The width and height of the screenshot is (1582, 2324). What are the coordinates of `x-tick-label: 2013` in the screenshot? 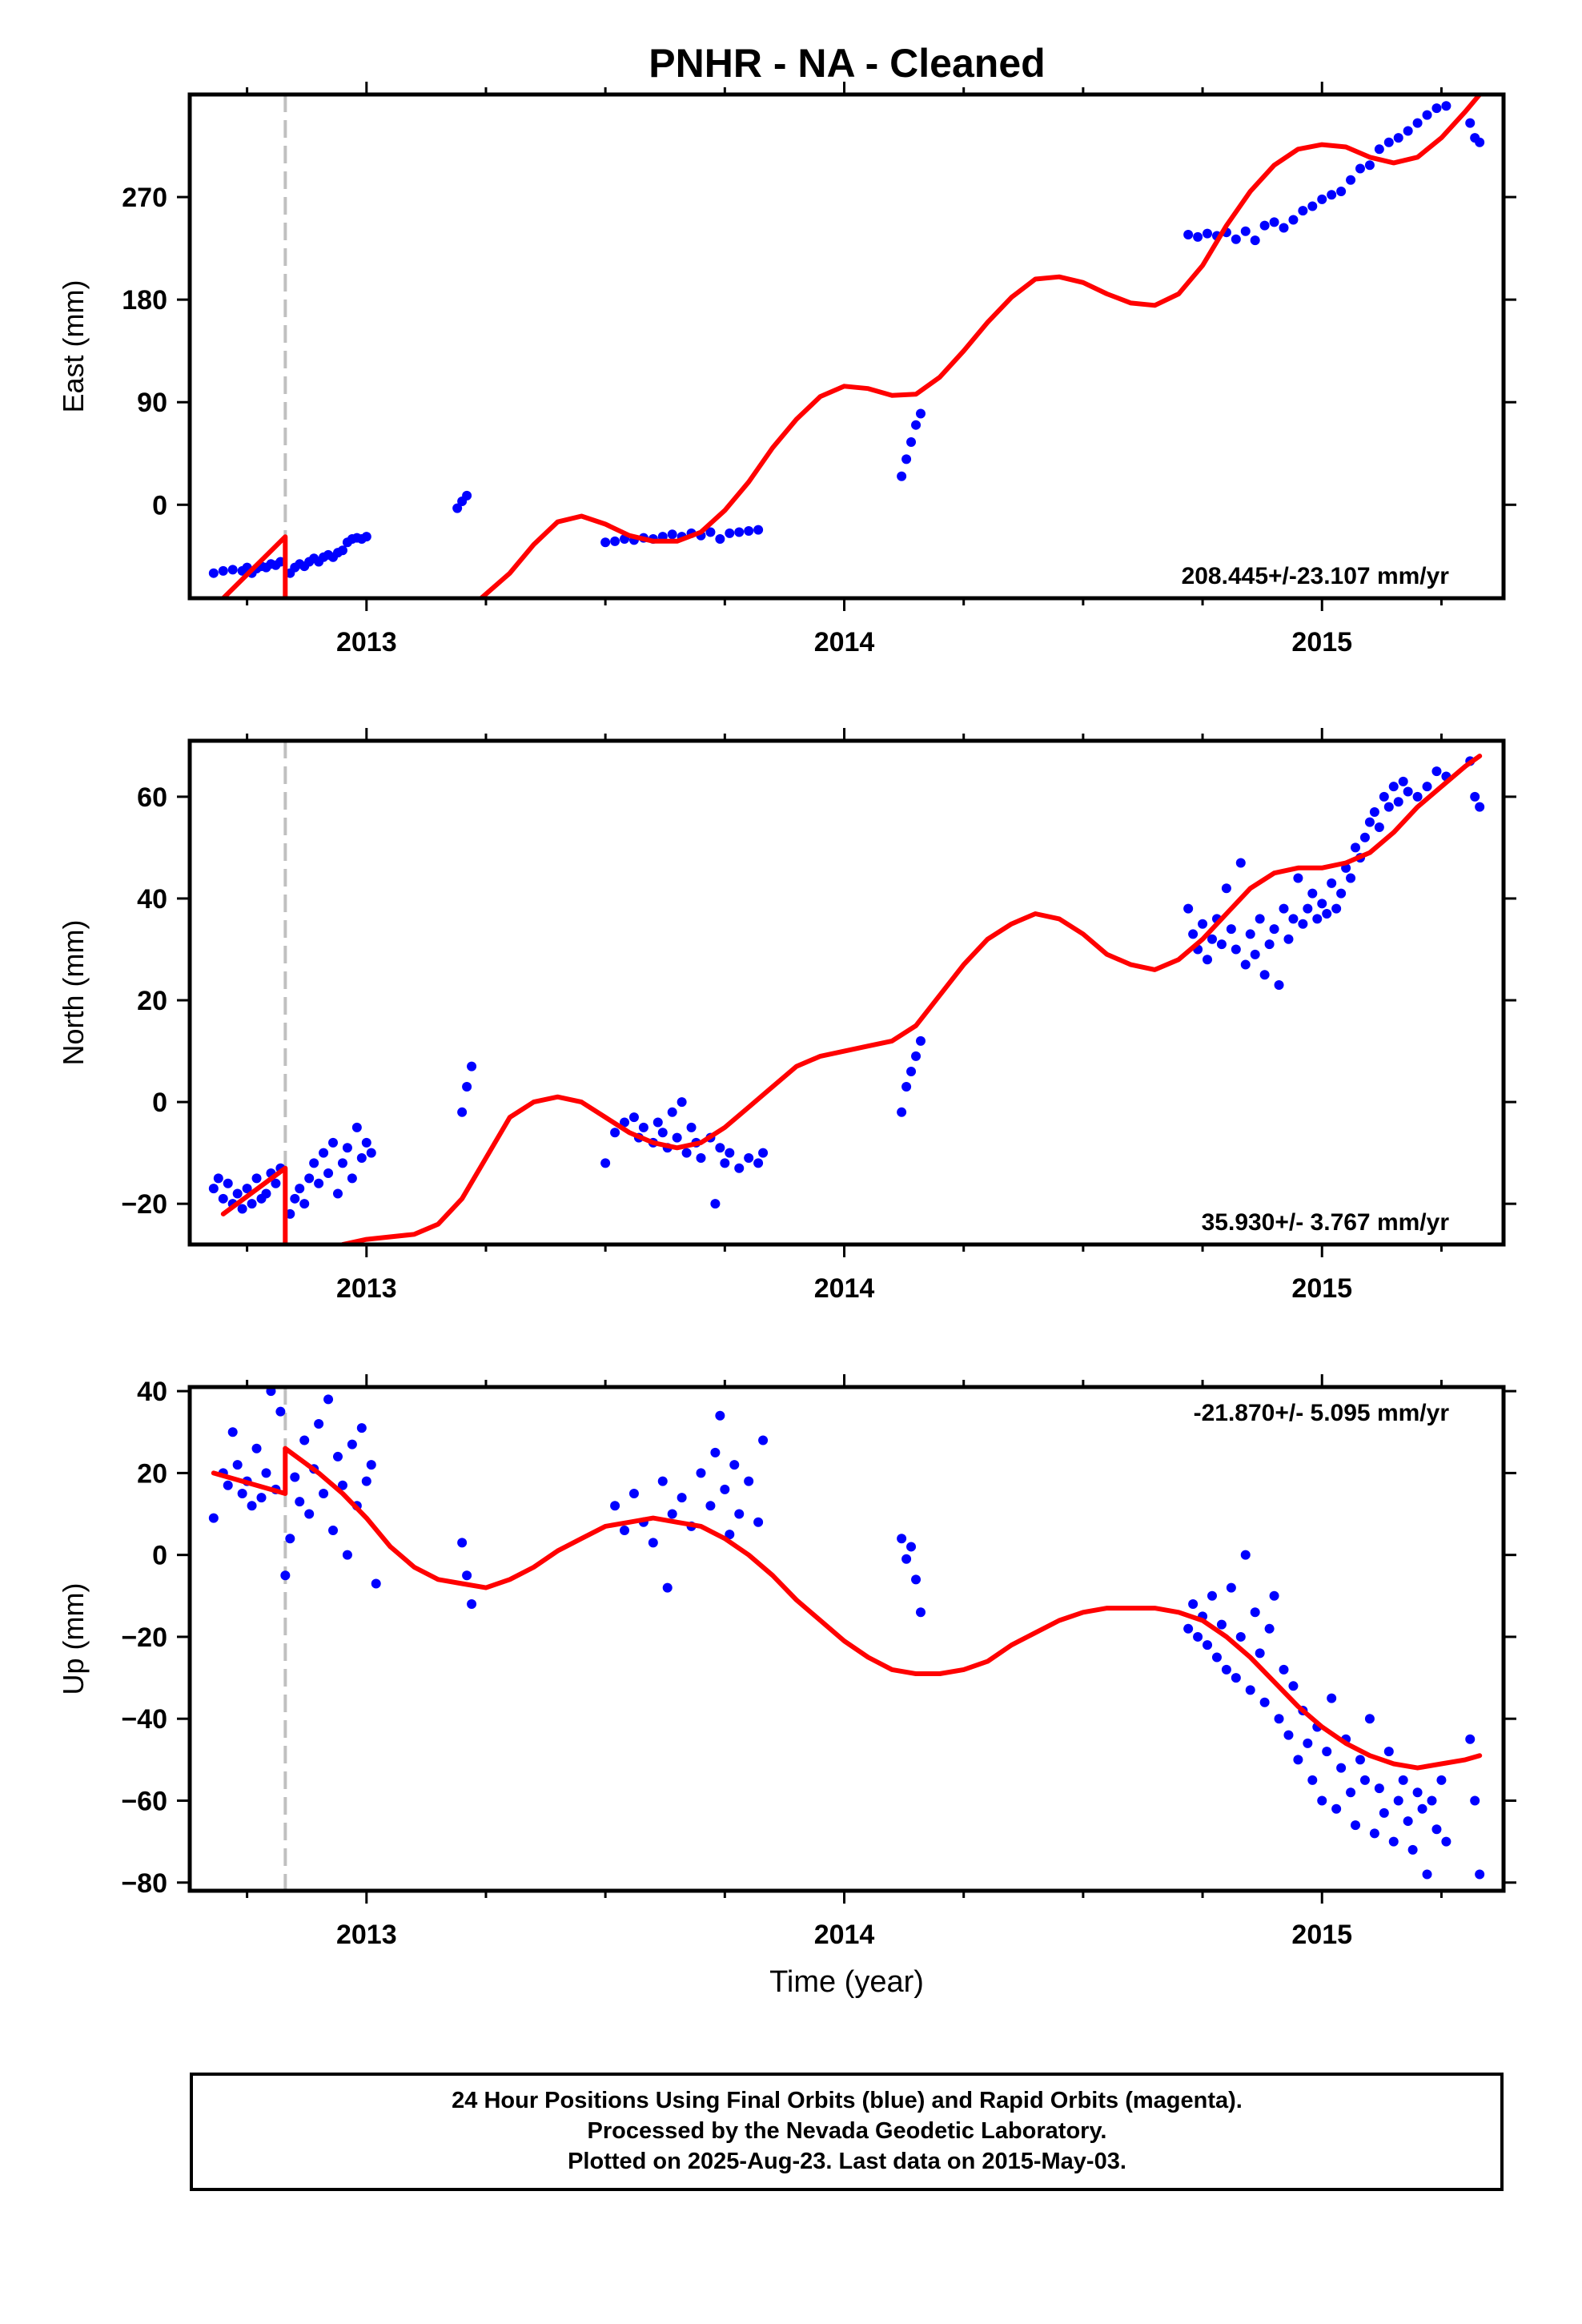 It's located at (366, 642).